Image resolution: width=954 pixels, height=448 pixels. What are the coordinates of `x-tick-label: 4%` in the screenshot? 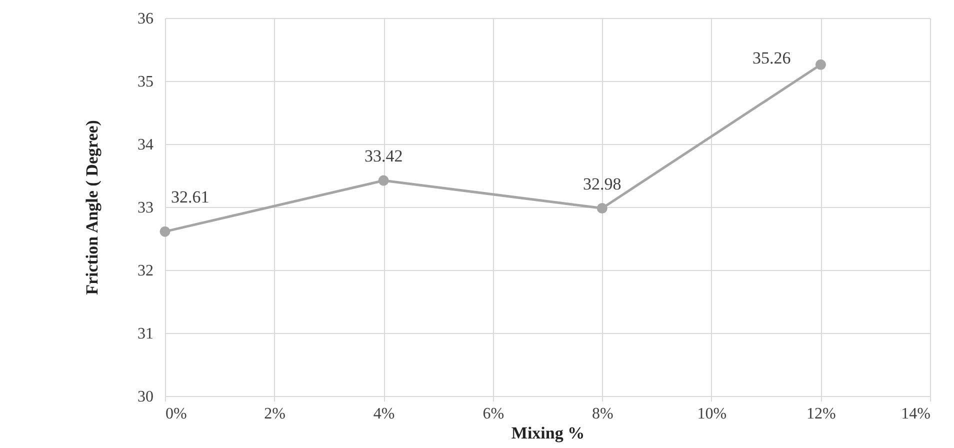 It's located at (384, 414).